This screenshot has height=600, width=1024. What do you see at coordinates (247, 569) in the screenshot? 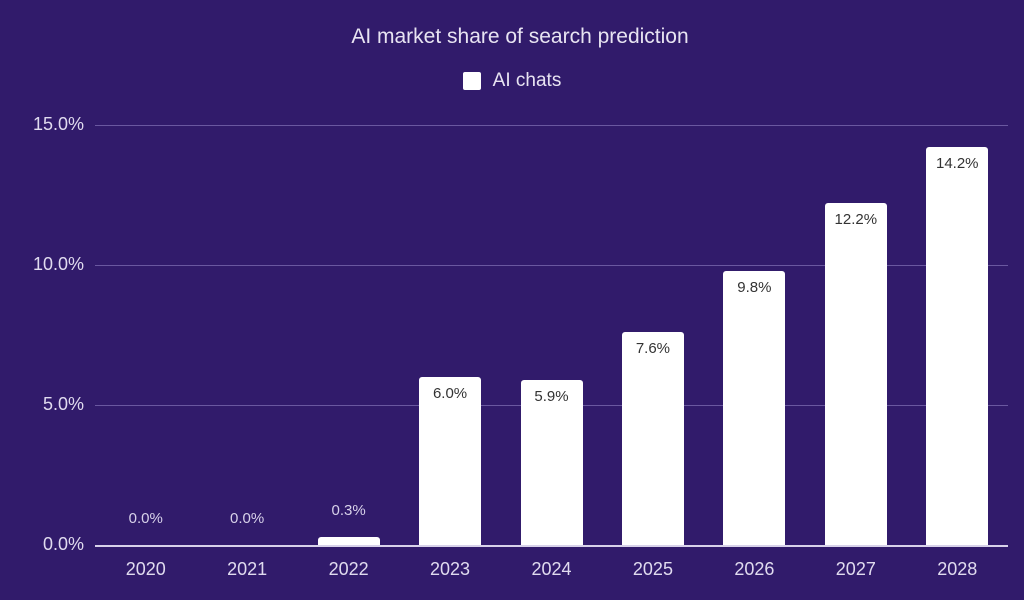
I see `x-tick-label: 2021` at bounding box center [247, 569].